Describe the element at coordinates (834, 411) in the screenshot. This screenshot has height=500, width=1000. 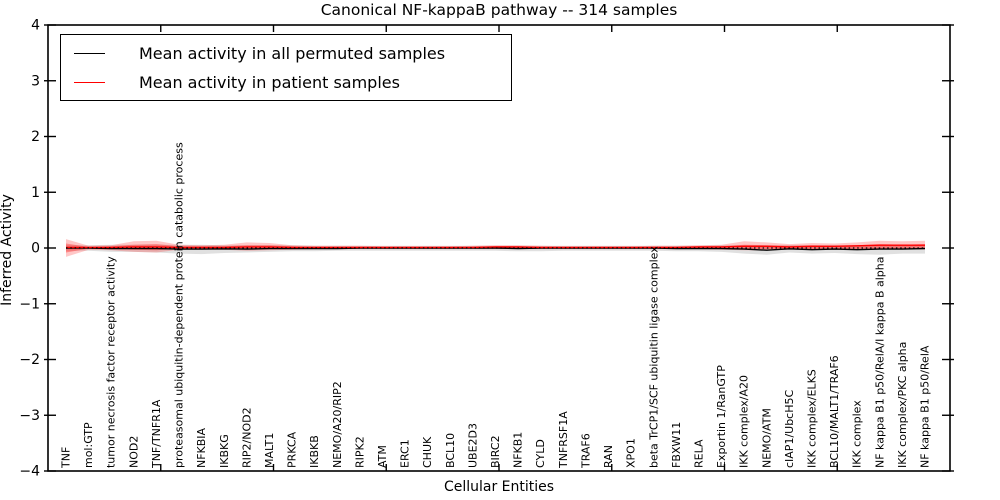
I see `x-category-label: BCL10/MALT1/TRAF6` at that location.